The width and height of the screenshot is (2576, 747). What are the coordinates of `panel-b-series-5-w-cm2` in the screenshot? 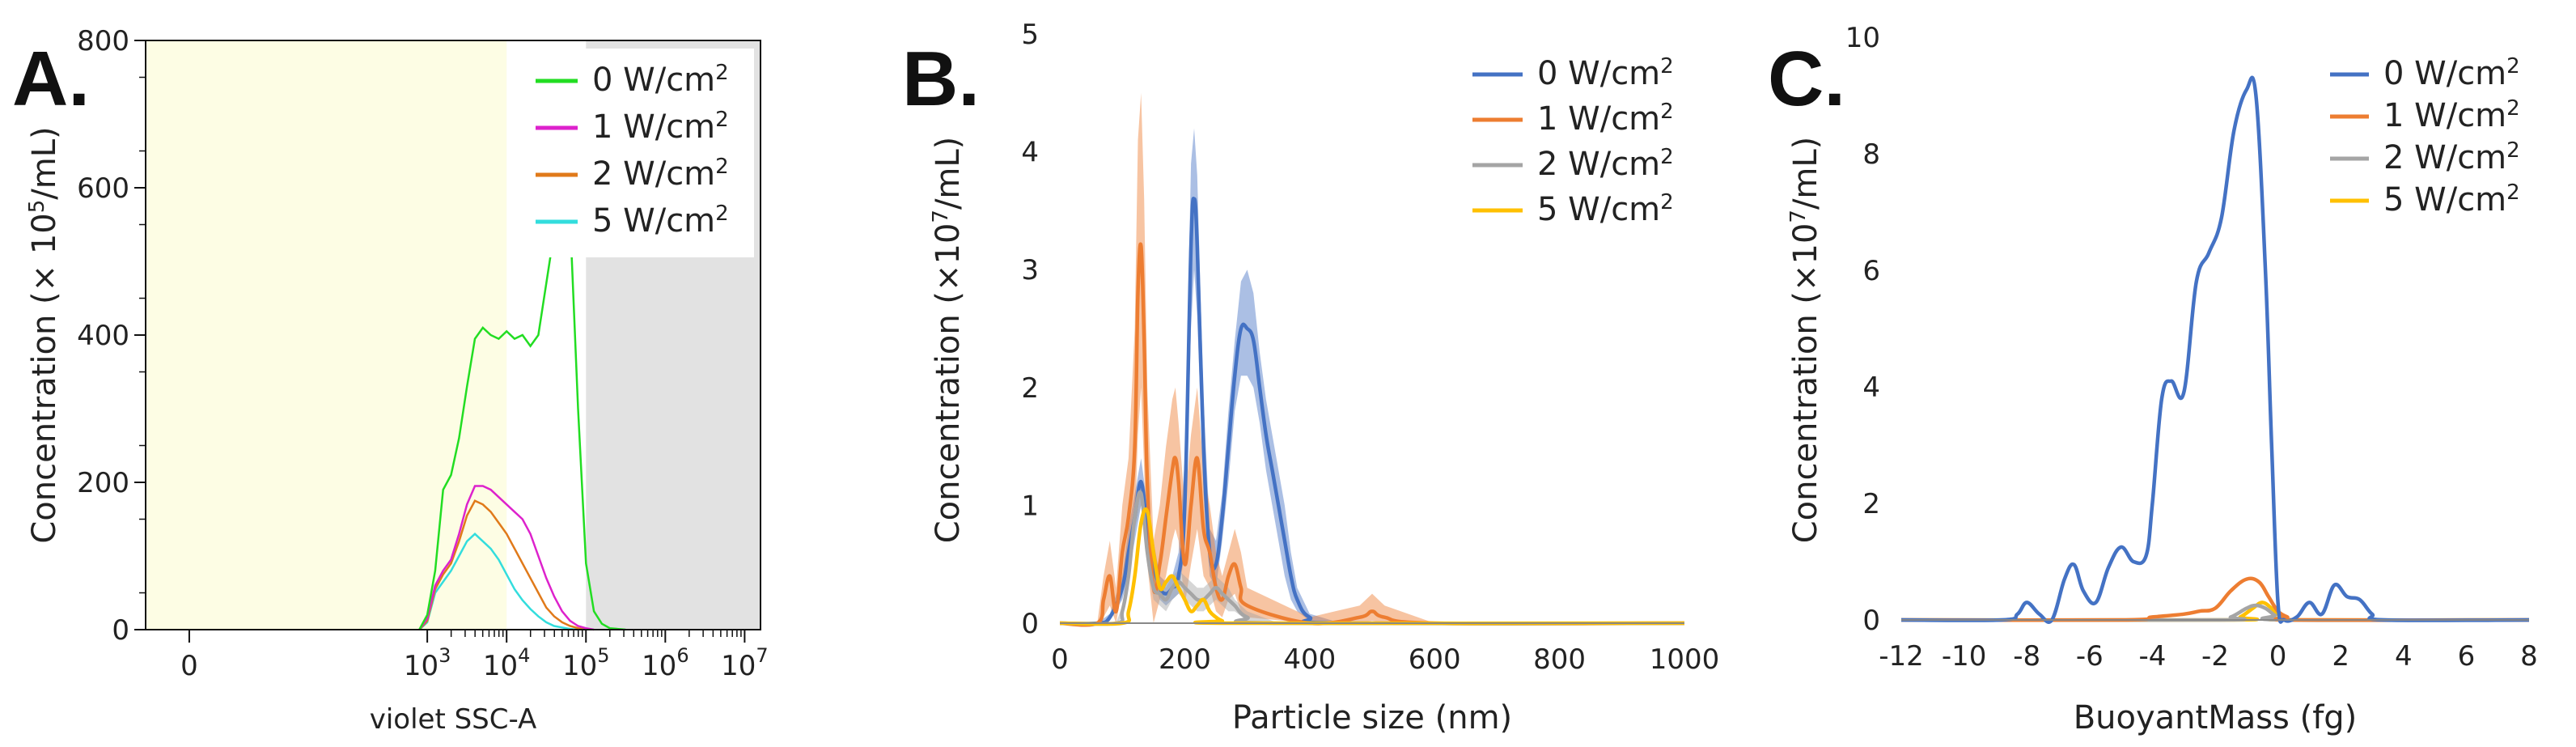 It's located at (1372, 566).